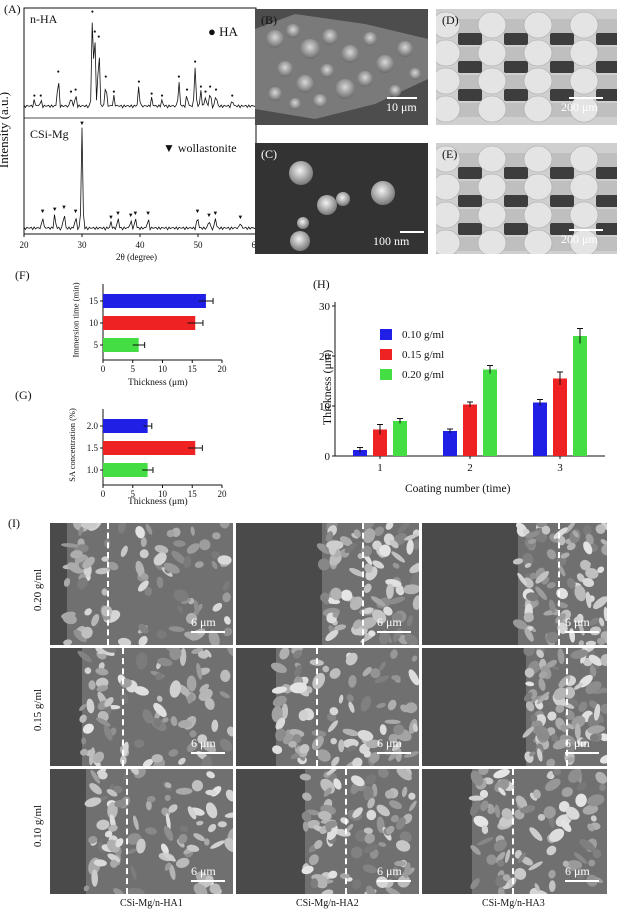 The height and width of the screenshot is (918, 624). Describe the element at coordinates (513, 903) in the screenshot. I see `col-label-ha3: CSi-Mg/n-HA3` at that location.